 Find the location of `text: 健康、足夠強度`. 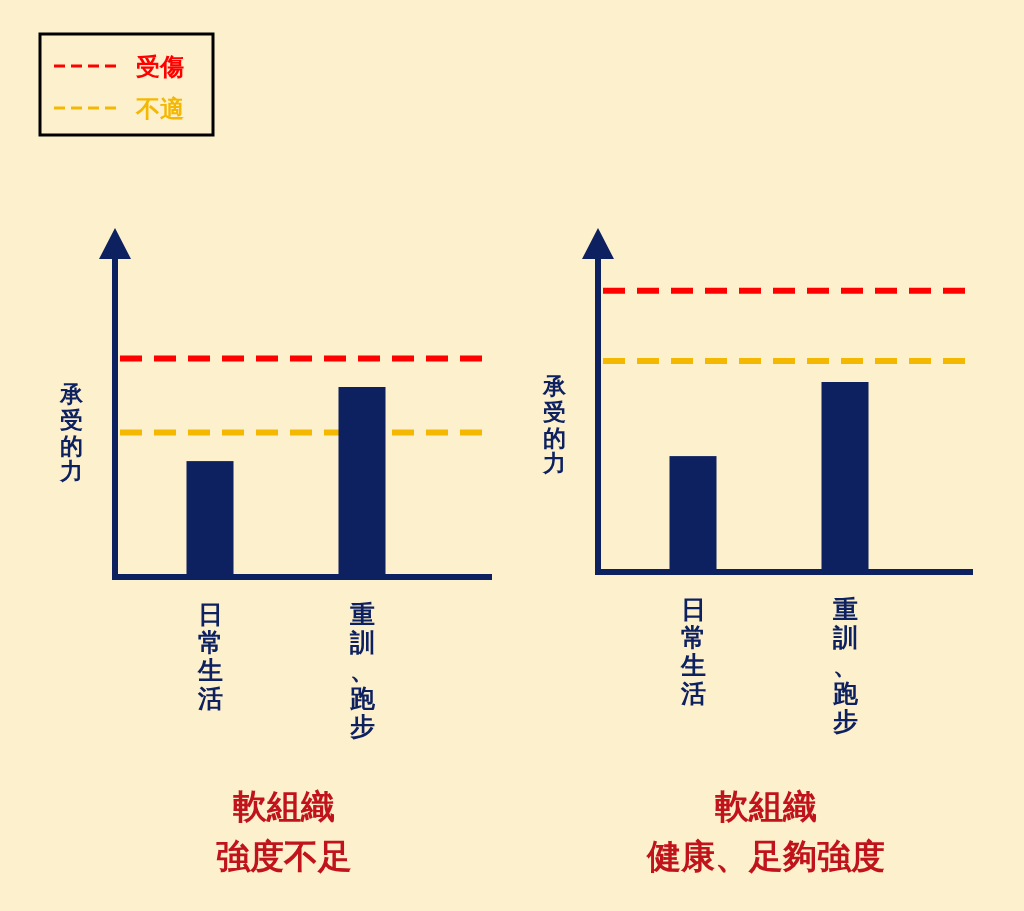

text: 健康、足夠強度 is located at coordinates (765, 856).